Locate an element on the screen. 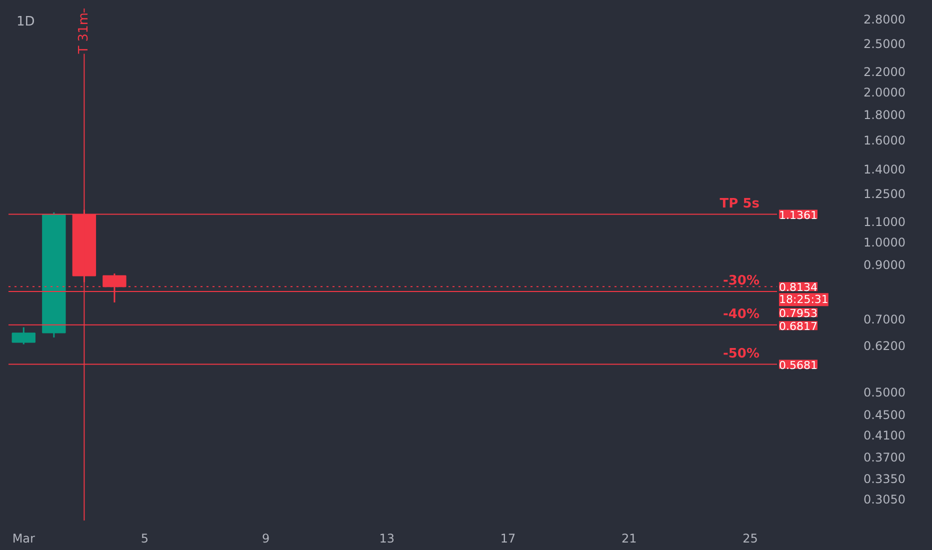 The height and width of the screenshot is (550, 932). ref-line-label: 0.8134 is located at coordinates (798, 287).